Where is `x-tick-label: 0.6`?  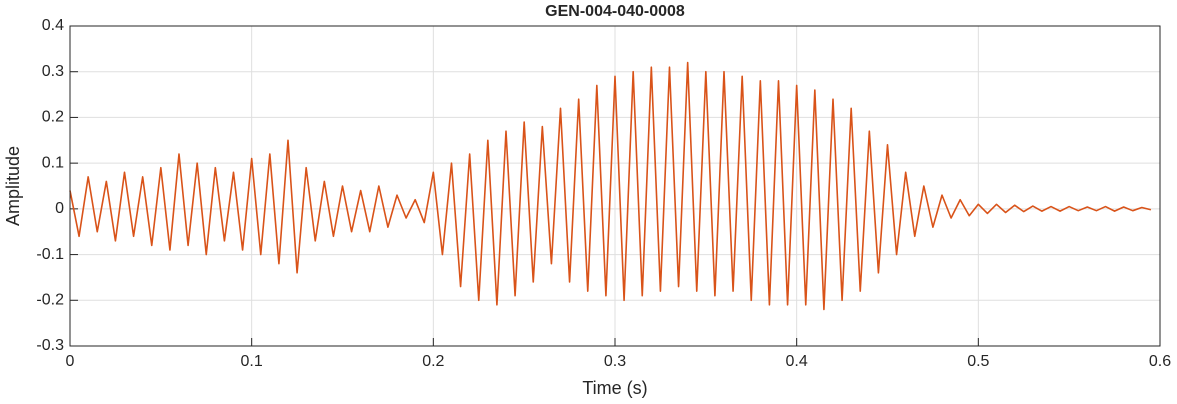
x-tick-label: 0.6 is located at coordinates (1160, 361).